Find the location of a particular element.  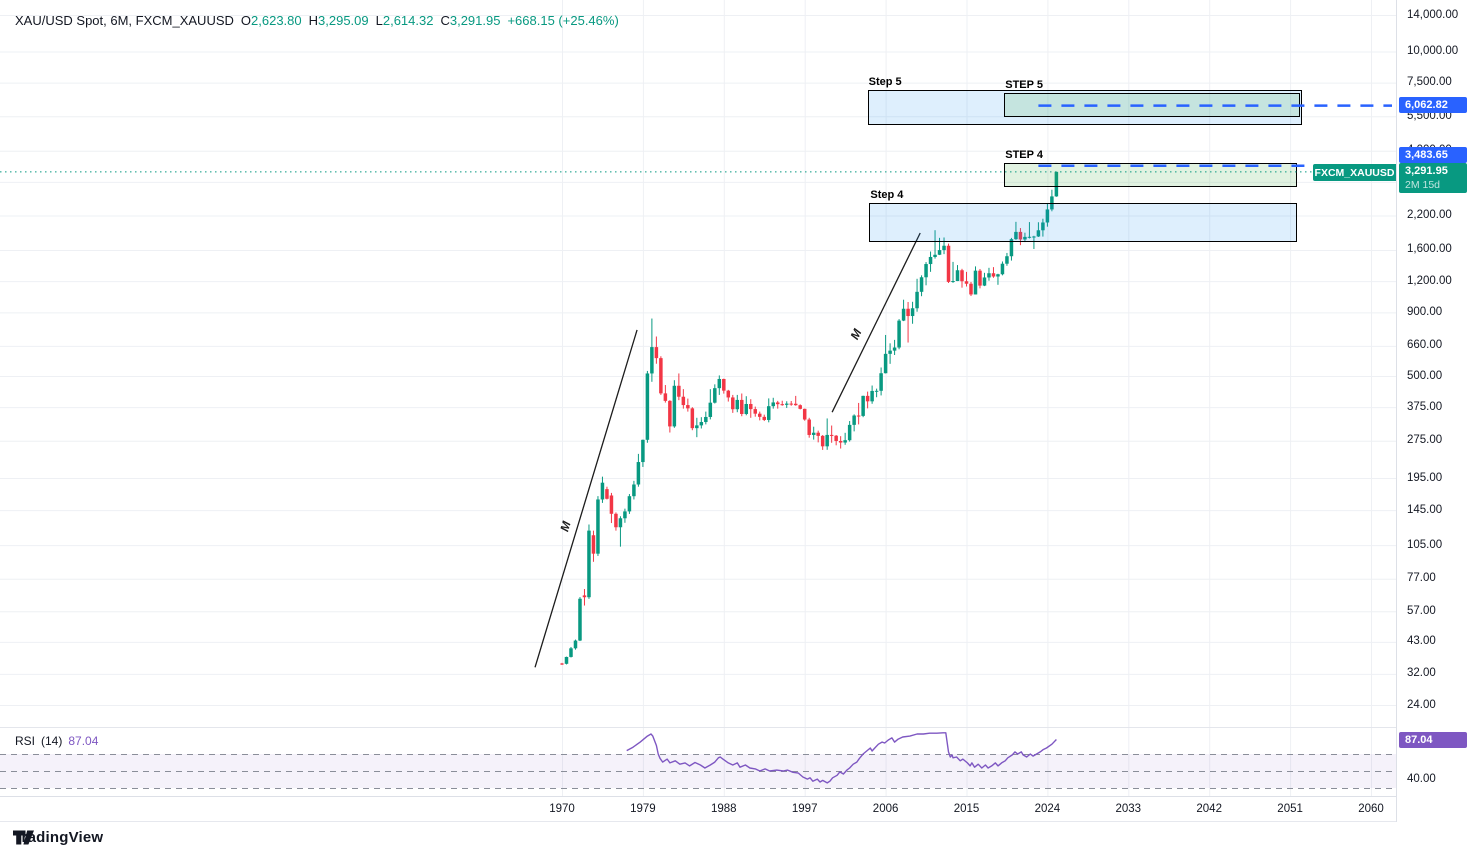

price-tick-label: 1,200.00 is located at coordinates (1429, 280).